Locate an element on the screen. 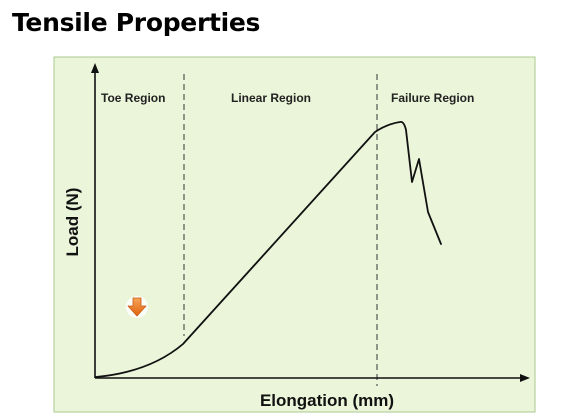  download-arrow-icon is located at coordinates (137, 307).